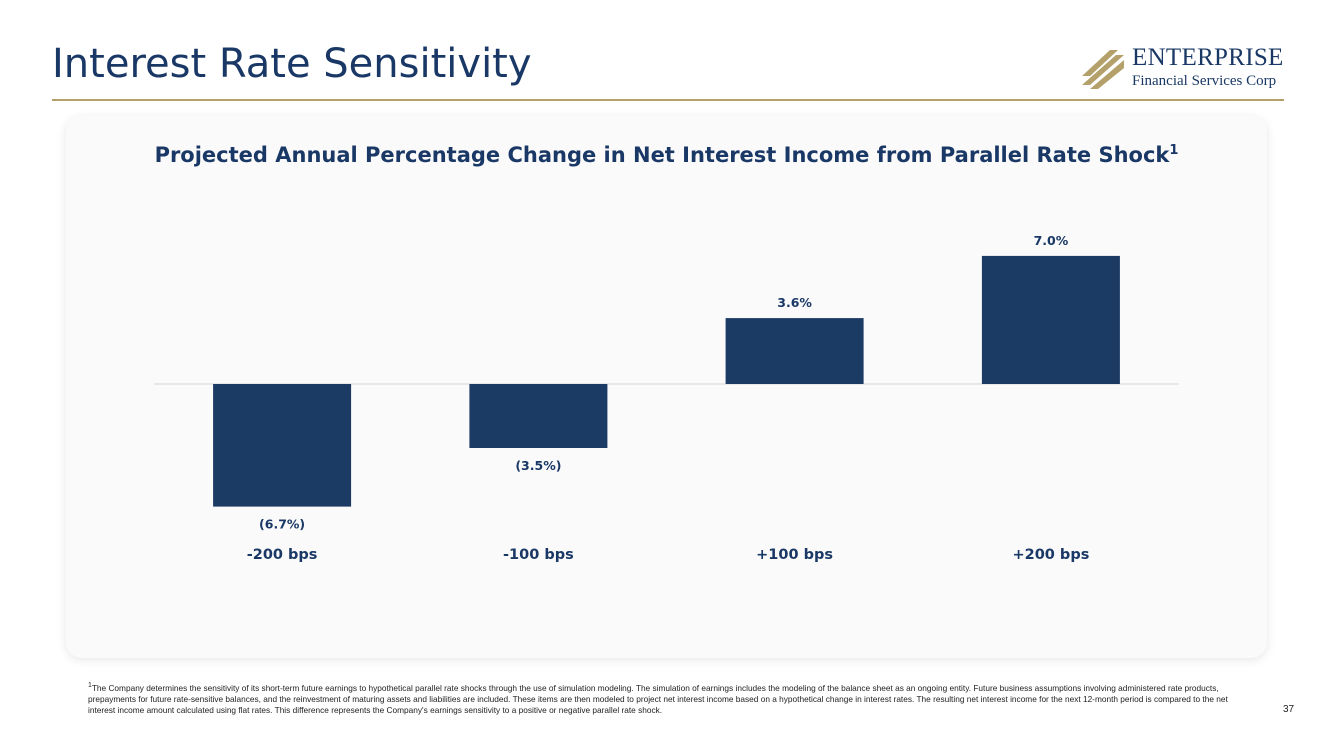  Describe the element at coordinates (282, 555) in the screenshot. I see `category-label-0: -200 bps` at that location.